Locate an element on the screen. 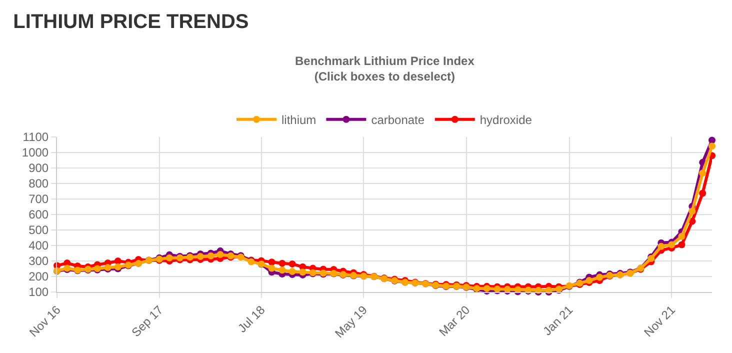 The height and width of the screenshot is (353, 732). y-tick-label: 500 is located at coordinates (38, 230).